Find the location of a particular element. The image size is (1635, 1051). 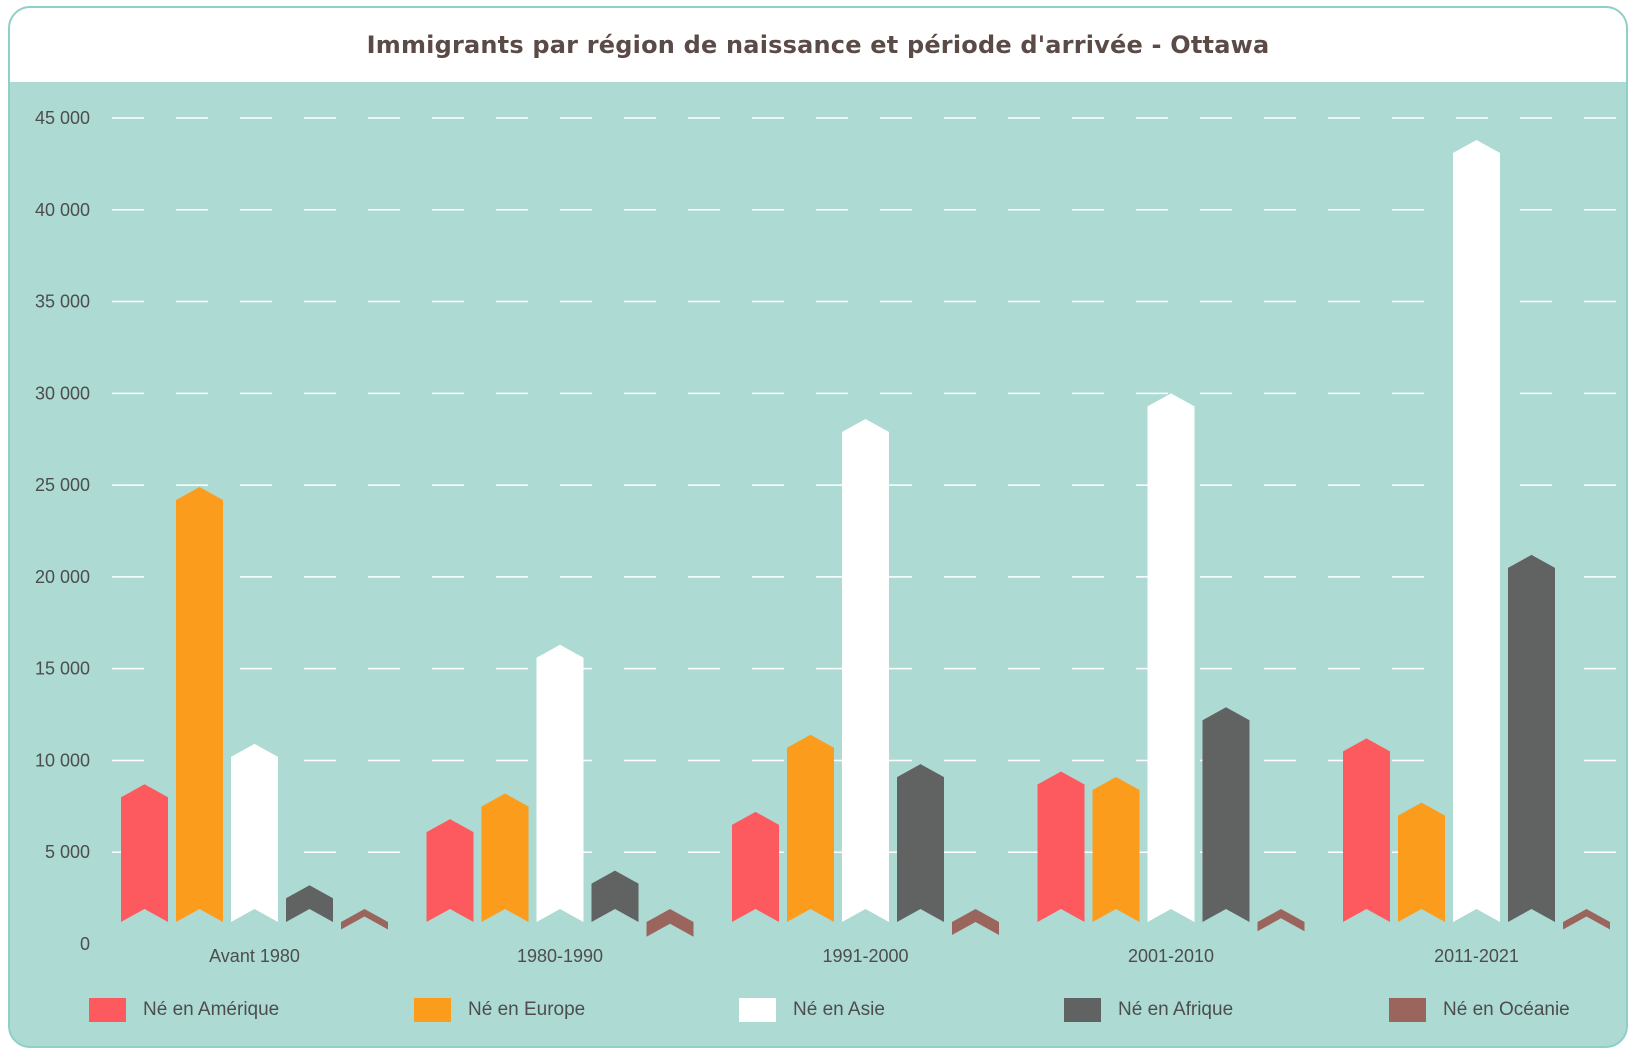

y-tick-label: 20 000 is located at coordinates (62, 577).